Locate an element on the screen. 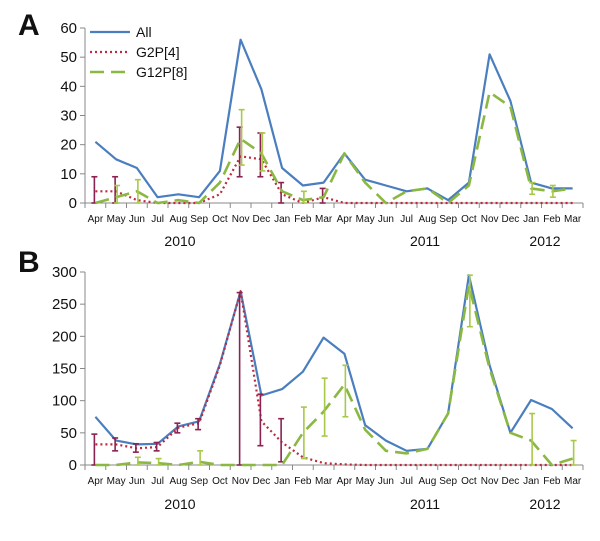 The image size is (600, 541). y-tick-label: 20 is located at coordinates (68, 145).